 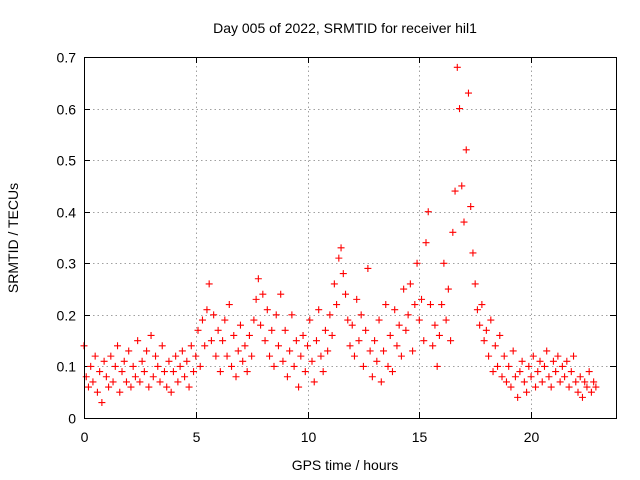 I want to click on y-axis-label: SRMTID / TECUs, so click(x=13, y=238).